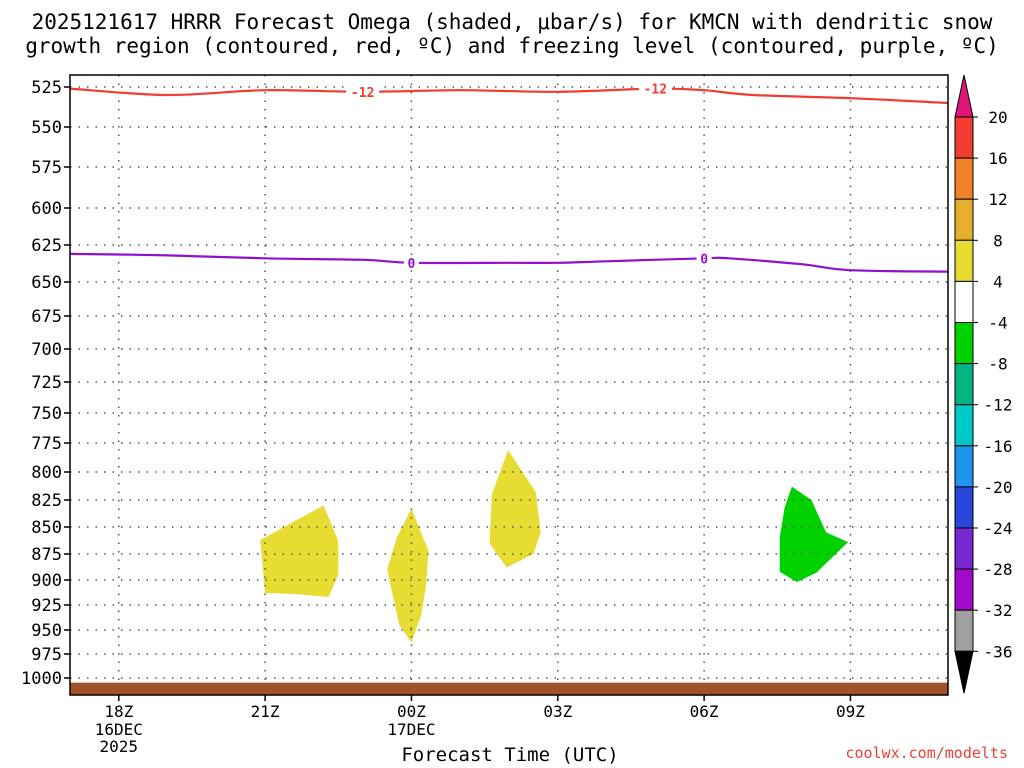 The height and width of the screenshot is (768, 1024). Describe the element at coordinates (119, 729) in the screenshot. I see `x-tick-sublabel-16DEC: 16DEC` at that location.